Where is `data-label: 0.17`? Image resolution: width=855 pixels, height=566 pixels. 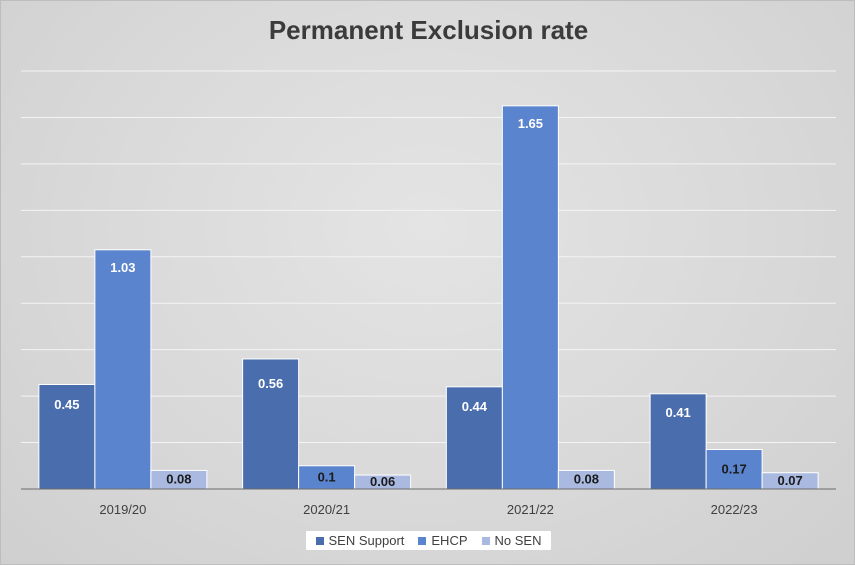
data-label: 0.17 is located at coordinates (733, 468).